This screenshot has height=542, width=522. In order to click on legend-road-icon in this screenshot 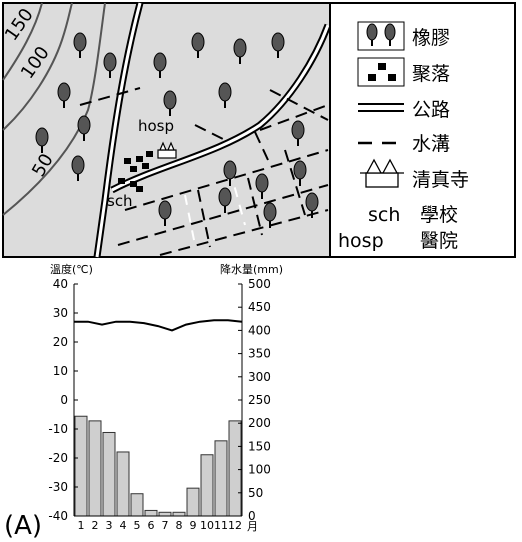, I will do `click(381, 107)`.